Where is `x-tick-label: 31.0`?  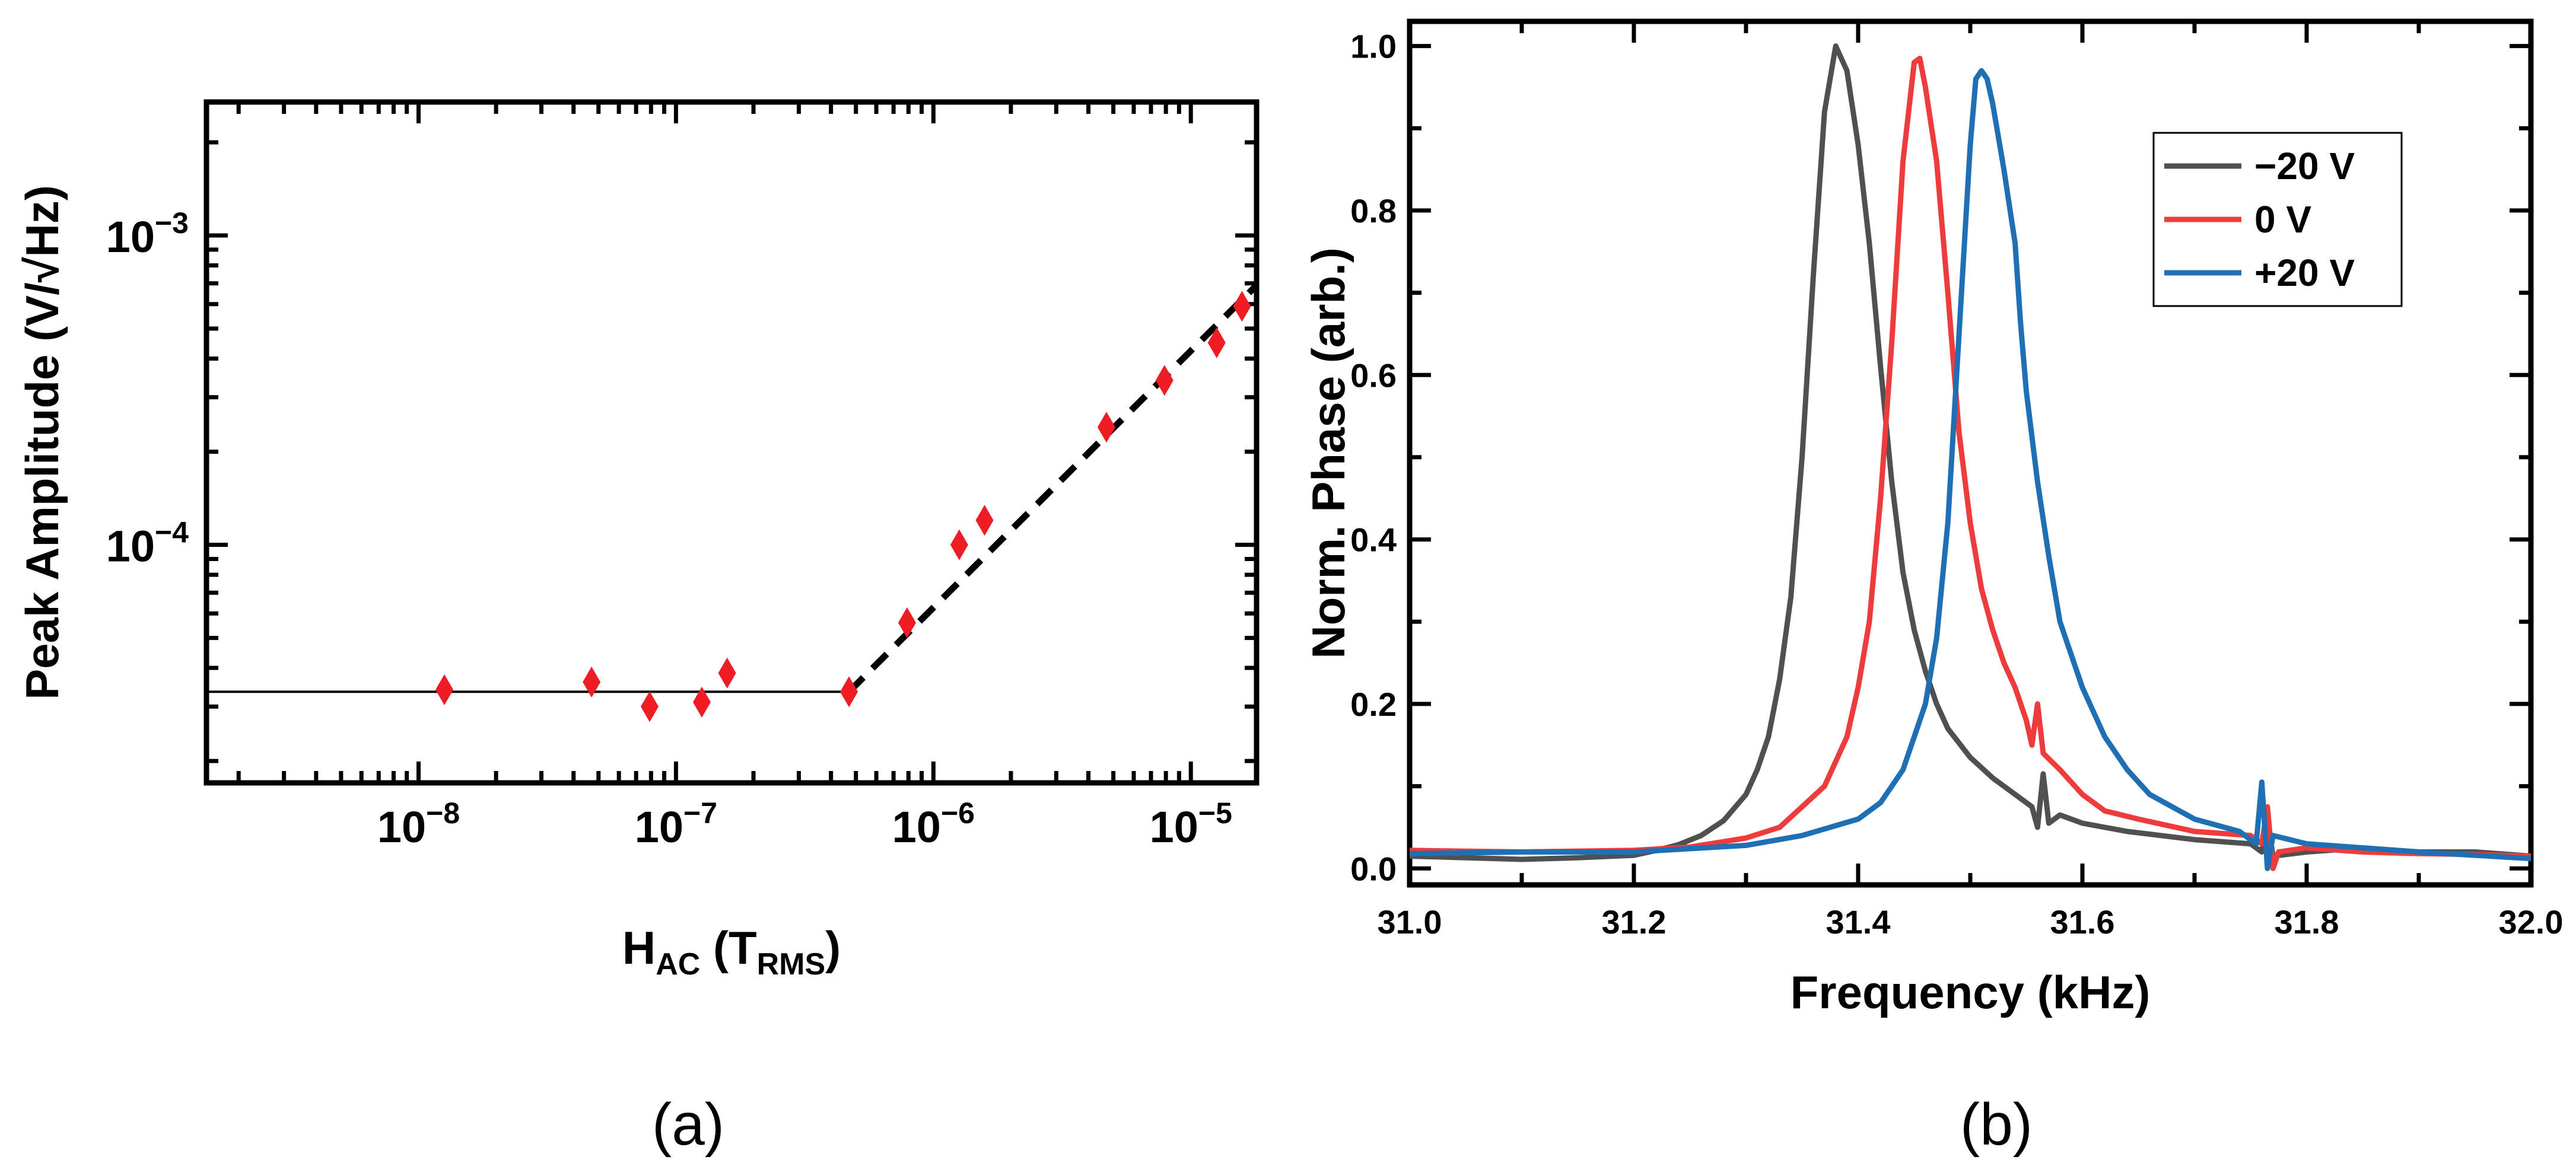
x-tick-label: 31.0 is located at coordinates (1410, 922).